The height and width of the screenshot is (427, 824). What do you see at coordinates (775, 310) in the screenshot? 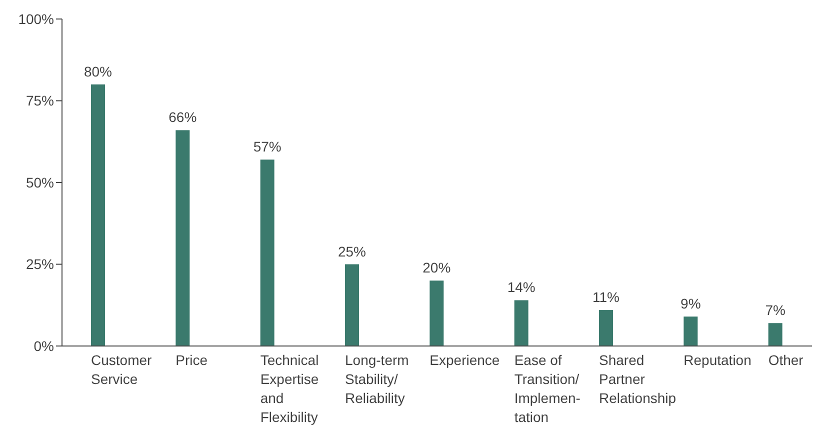
I see `data-label: 7%` at bounding box center [775, 310].